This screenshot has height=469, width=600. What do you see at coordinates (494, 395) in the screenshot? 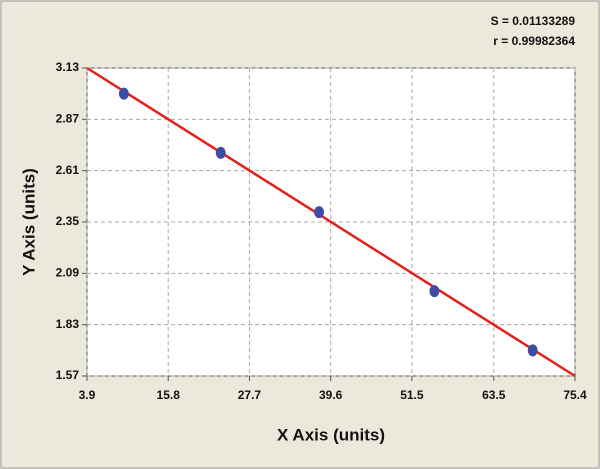
I see `x-tick-label: 63.5` at bounding box center [494, 395].